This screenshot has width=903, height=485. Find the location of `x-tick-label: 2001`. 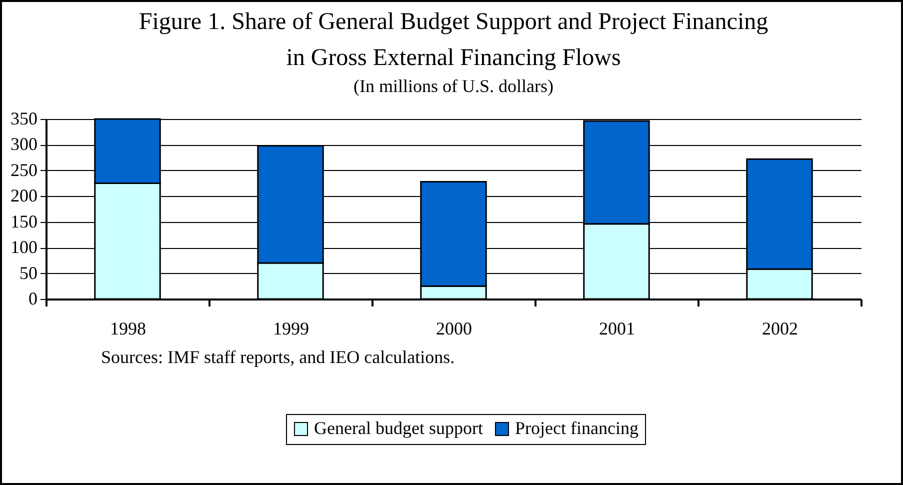

x-tick-label: 2001 is located at coordinates (617, 328).